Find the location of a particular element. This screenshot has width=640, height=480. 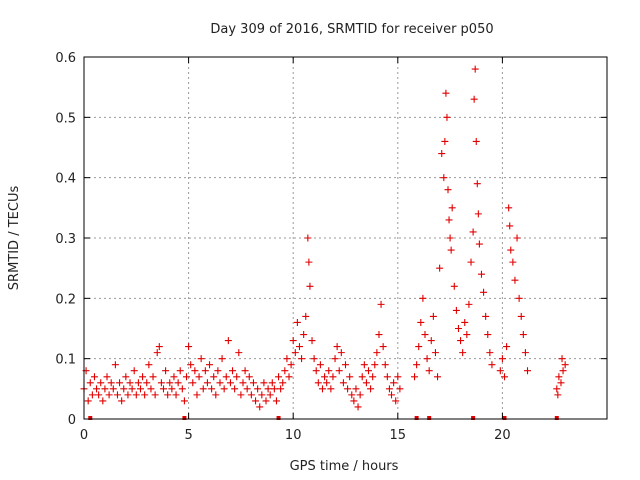

x-tick-label: 10 is located at coordinates (293, 435).